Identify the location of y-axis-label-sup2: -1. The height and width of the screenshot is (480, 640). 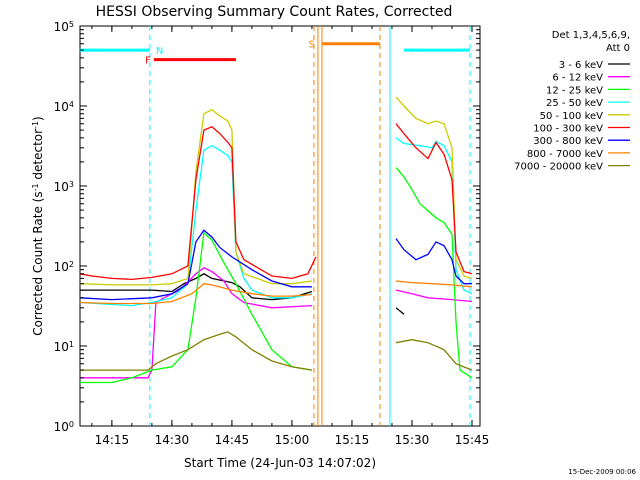
(35, 125).